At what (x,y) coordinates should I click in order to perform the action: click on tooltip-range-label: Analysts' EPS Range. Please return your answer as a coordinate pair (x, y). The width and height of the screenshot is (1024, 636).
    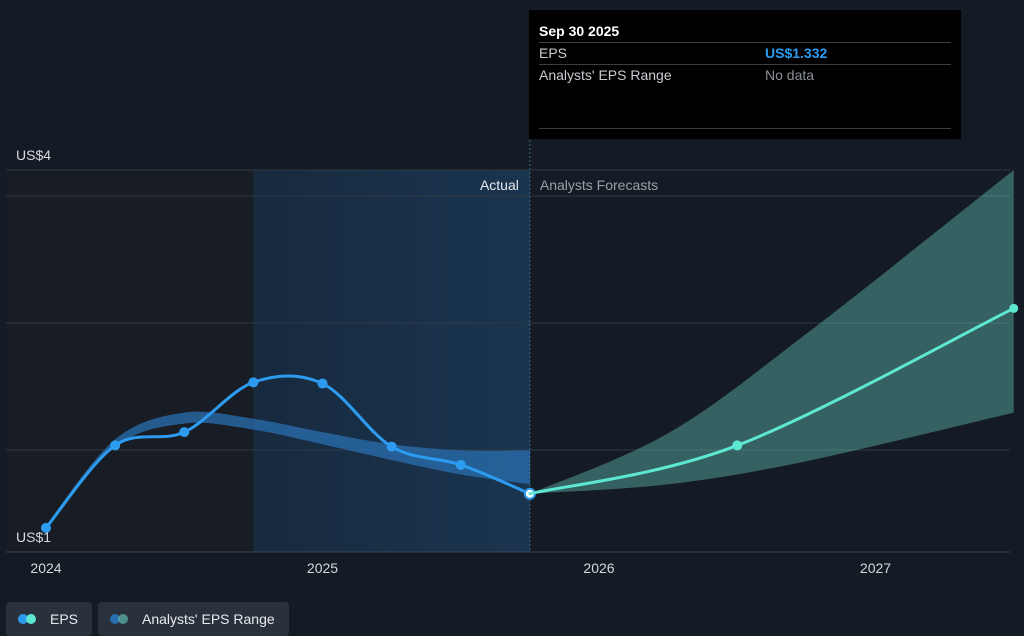
    Looking at the image, I should click on (605, 75).